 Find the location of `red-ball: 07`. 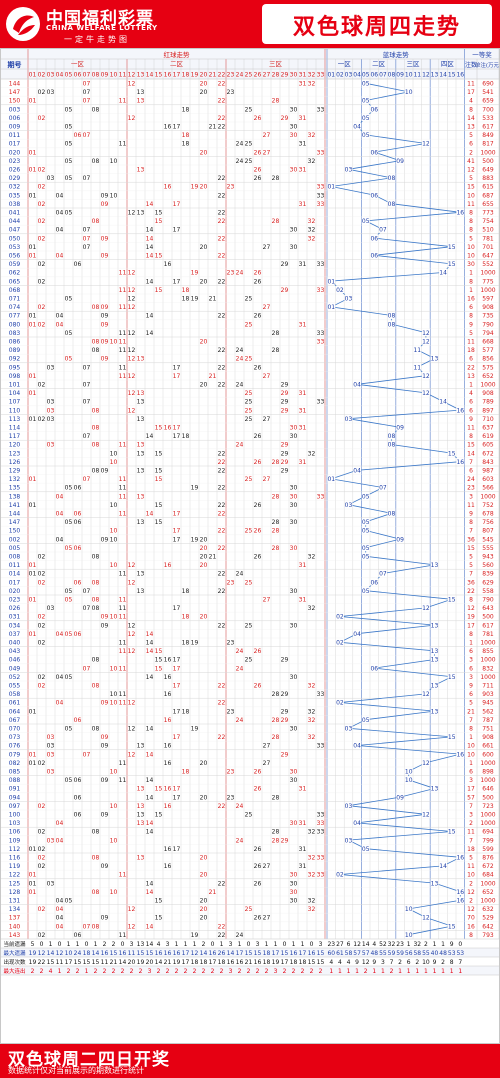

red-ball: 07 is located at coordinates (87, 436).